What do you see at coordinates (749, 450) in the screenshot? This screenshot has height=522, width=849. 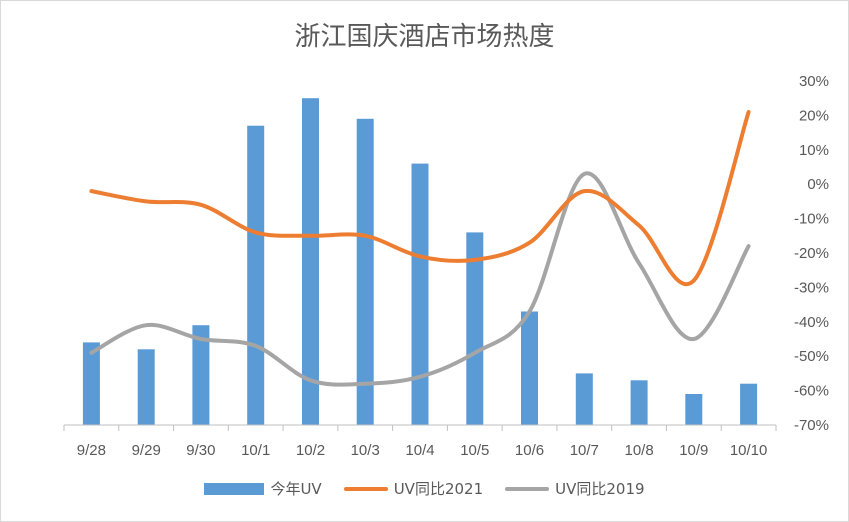 I see `x-tick-label-12: 10/10` at bounding box center [749, 450].